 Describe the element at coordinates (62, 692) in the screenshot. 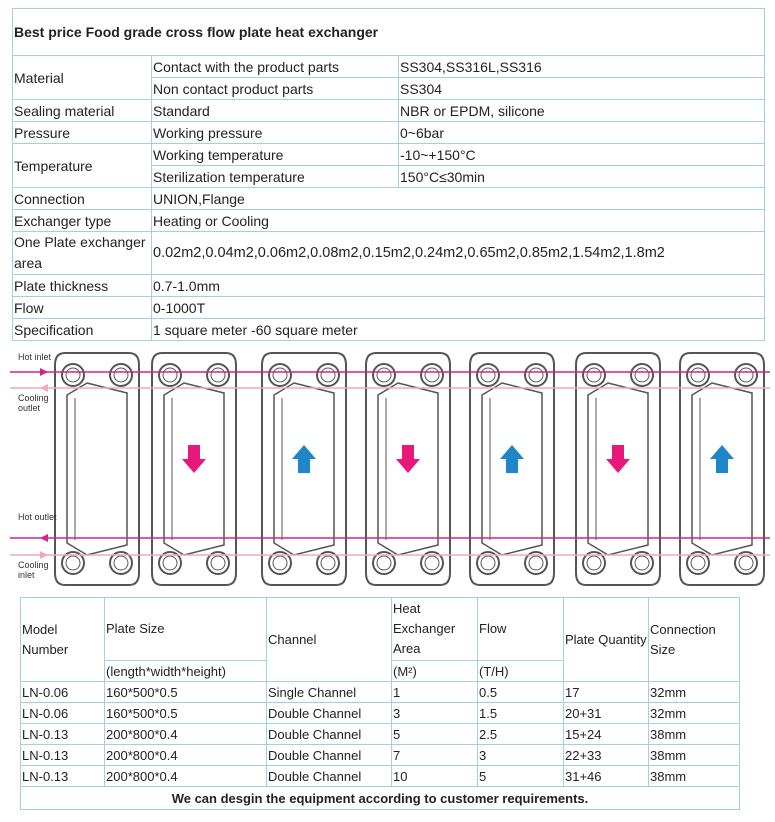

I see `cell: LN-0.06` at that location.